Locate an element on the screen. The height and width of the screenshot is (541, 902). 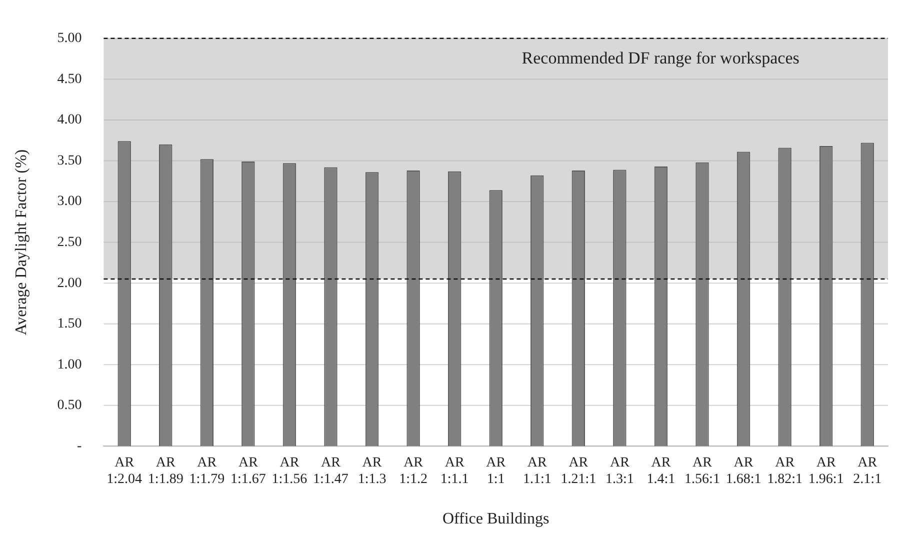
x-tick-label: AR 1.82:1 is located at coordinates (784, 471).